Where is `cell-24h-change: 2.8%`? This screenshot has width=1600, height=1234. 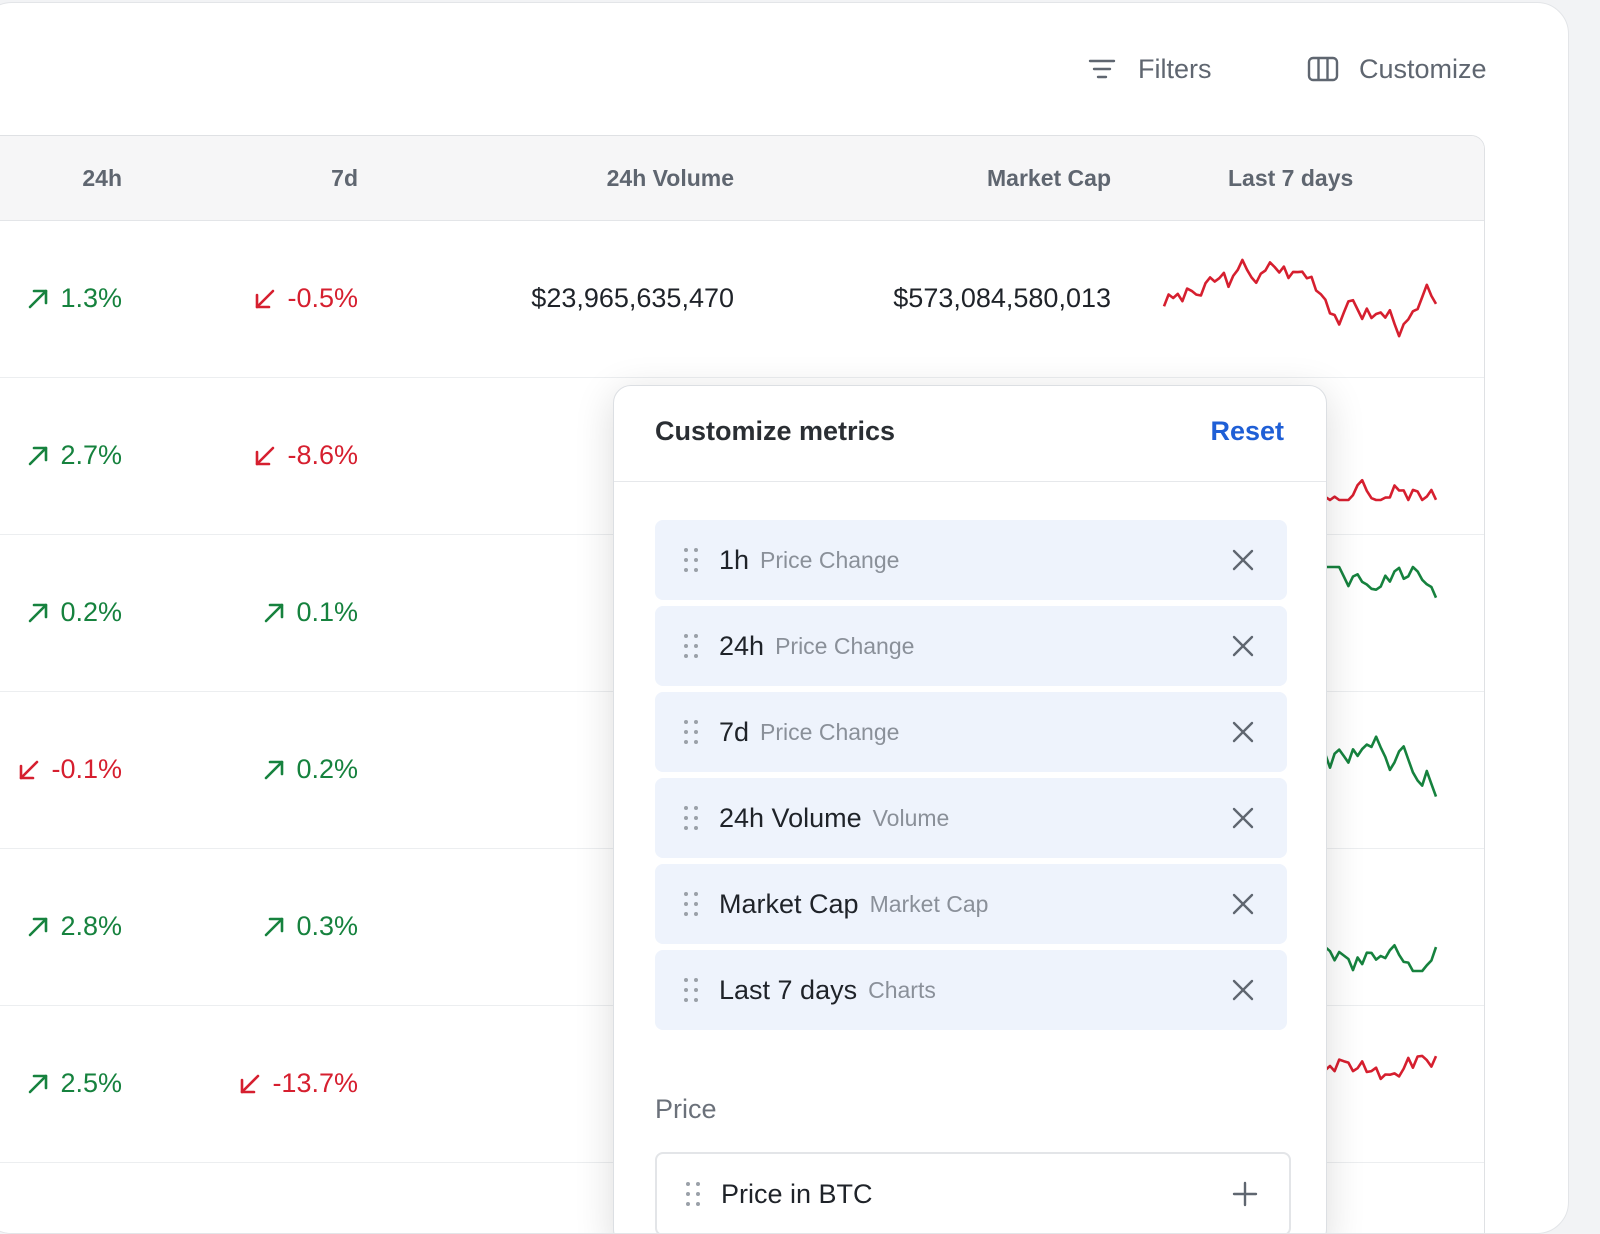 cell-24h-change: 2.8% is located at coordinates (61, 926).